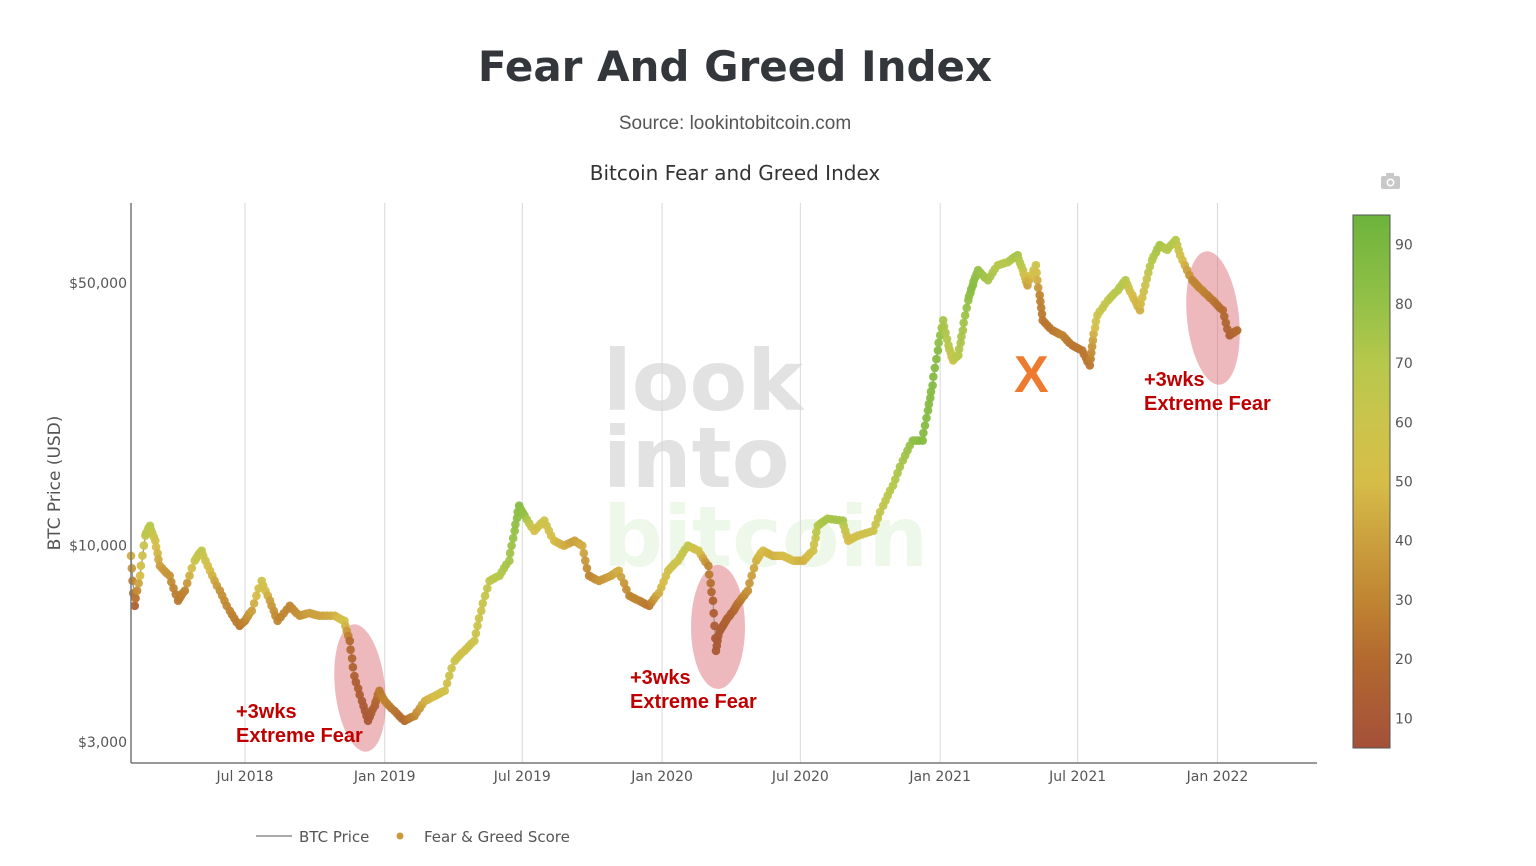 The height and width of the screenshot is (866, 1536). Describe the element at coordinates (299, 736) in the screenshot. I see `annotation-2018-line2: Extreme Fear` at that location.